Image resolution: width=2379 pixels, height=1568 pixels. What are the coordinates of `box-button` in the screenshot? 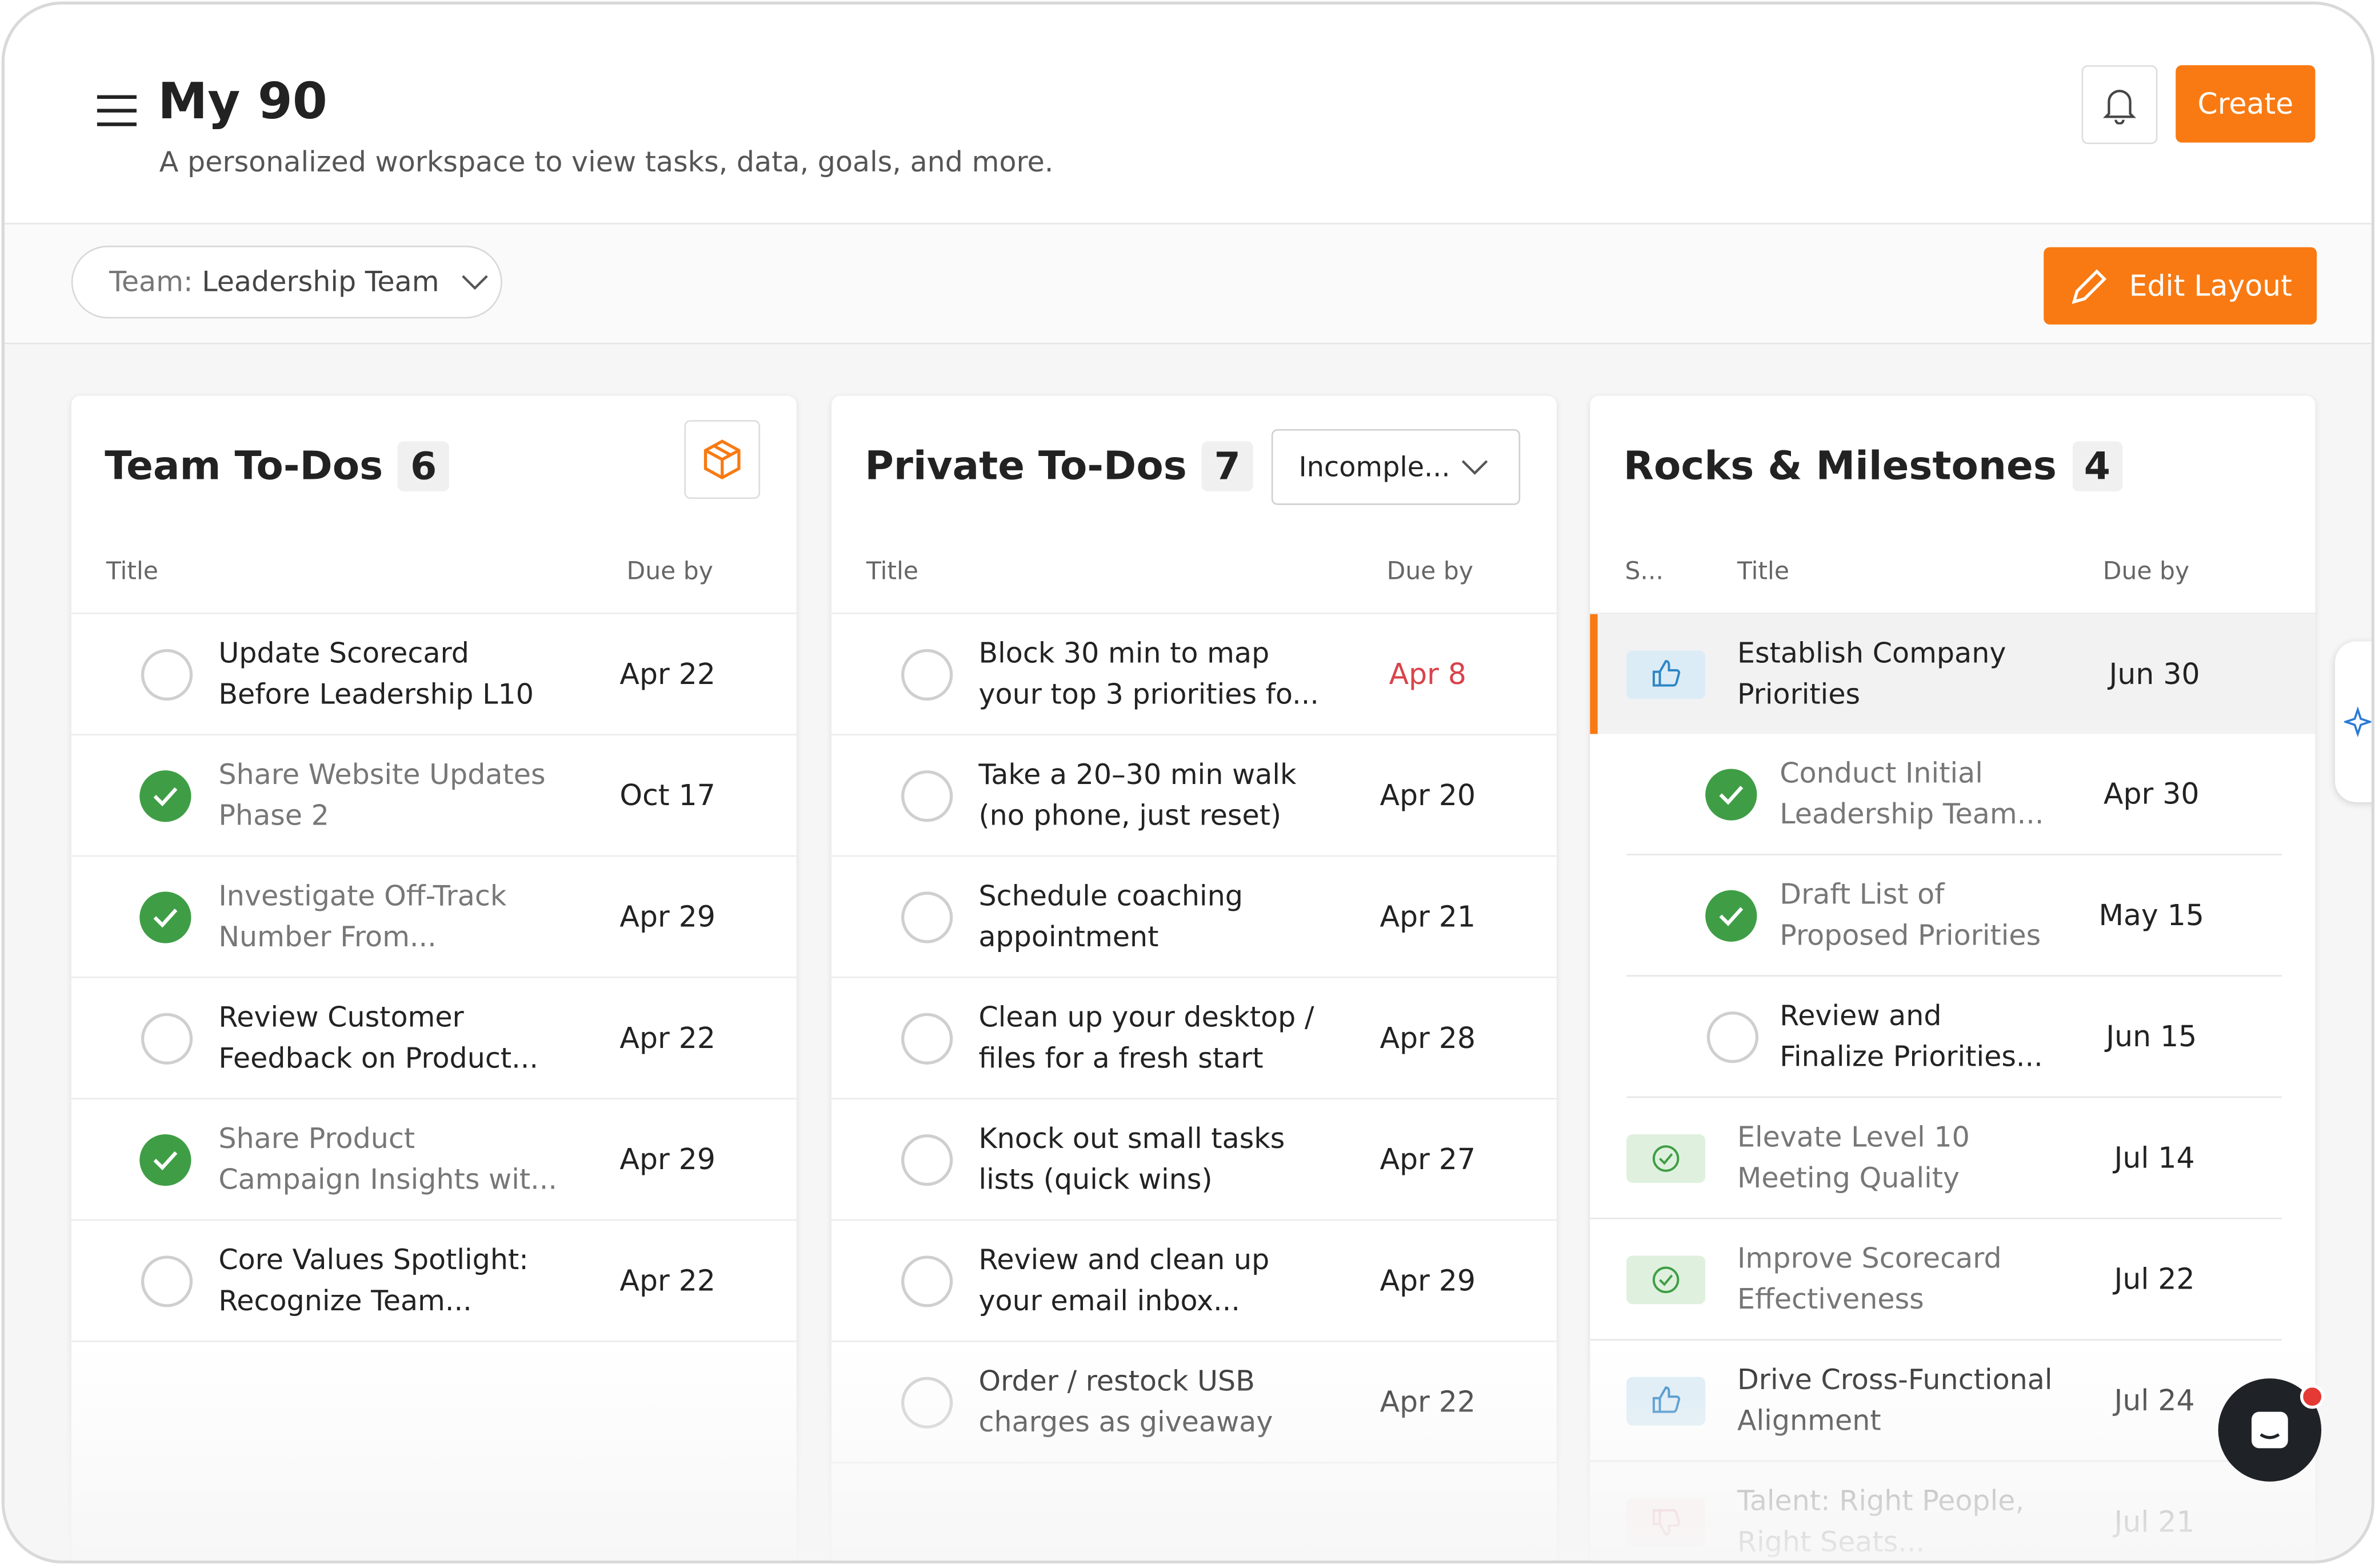 It's located at (722, 459).